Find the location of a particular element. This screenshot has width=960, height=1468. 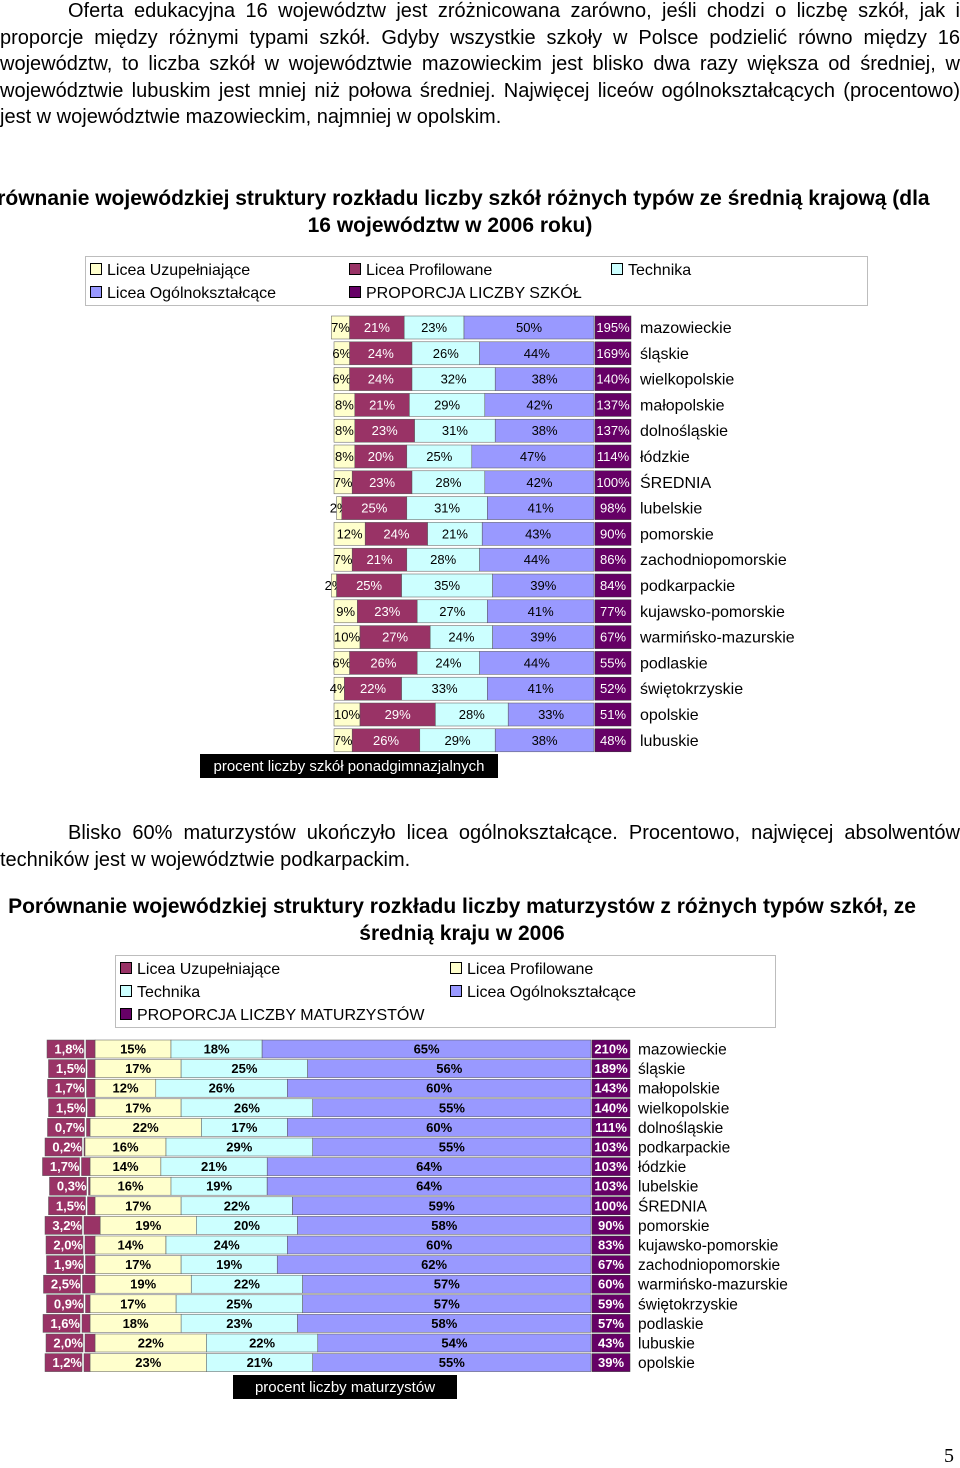

legend-label: Licea Profilowane is located at coordinates (530, 969).